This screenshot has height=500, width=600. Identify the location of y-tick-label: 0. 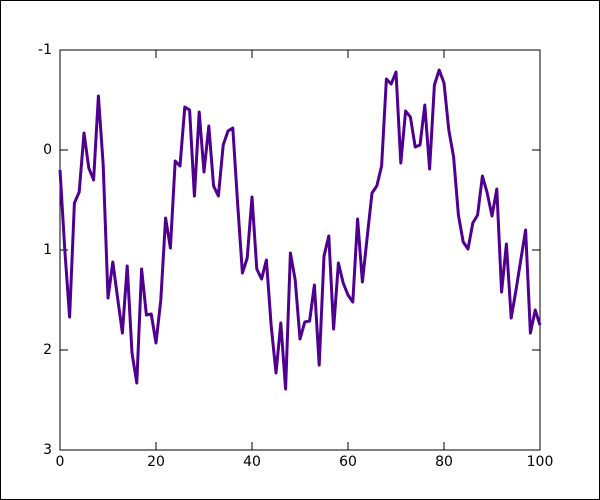
(47, 150).